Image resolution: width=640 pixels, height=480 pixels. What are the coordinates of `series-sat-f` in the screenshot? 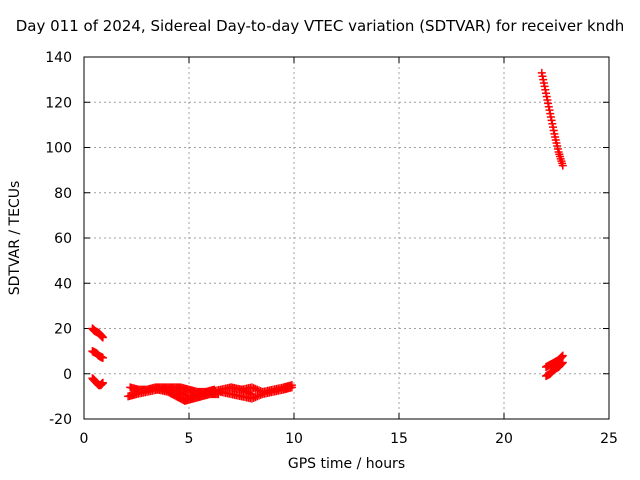 It's located at (188, 395).